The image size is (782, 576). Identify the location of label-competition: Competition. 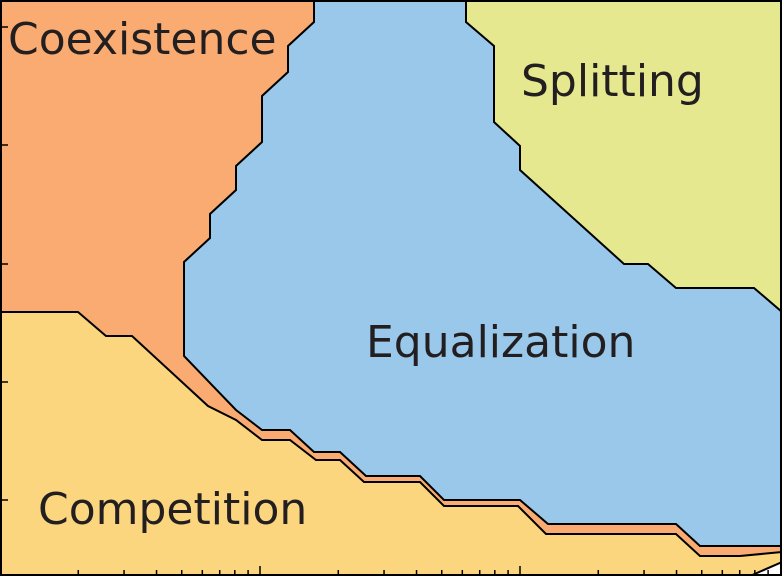
(172, 509).